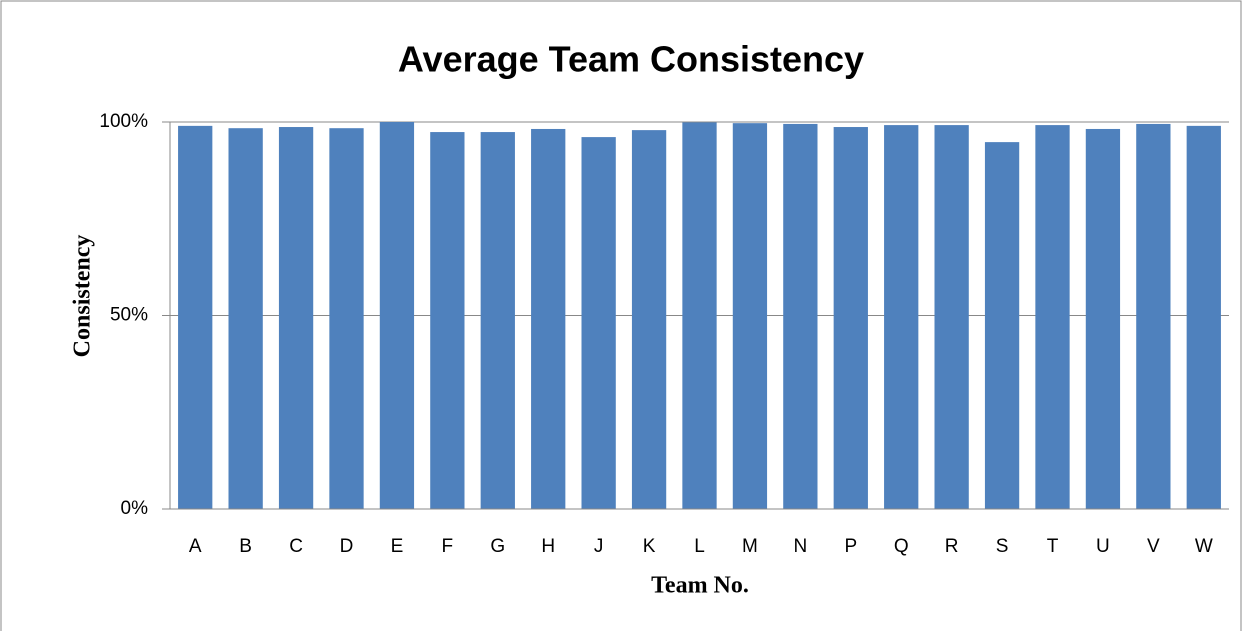 This screenshot has width=1253, height=631. What do you see at coordinates (901, 546) in the screenshot?
I see `x-tick-label: Q` at bounding box center [901, 546].